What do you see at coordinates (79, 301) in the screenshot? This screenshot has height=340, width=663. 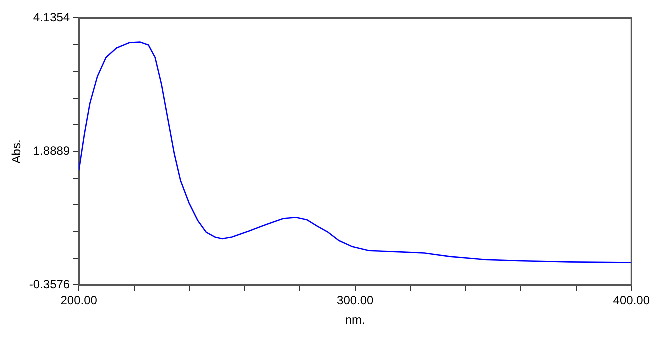 I see `x-tick-label: 200.00` at bounding box center [79, 301].